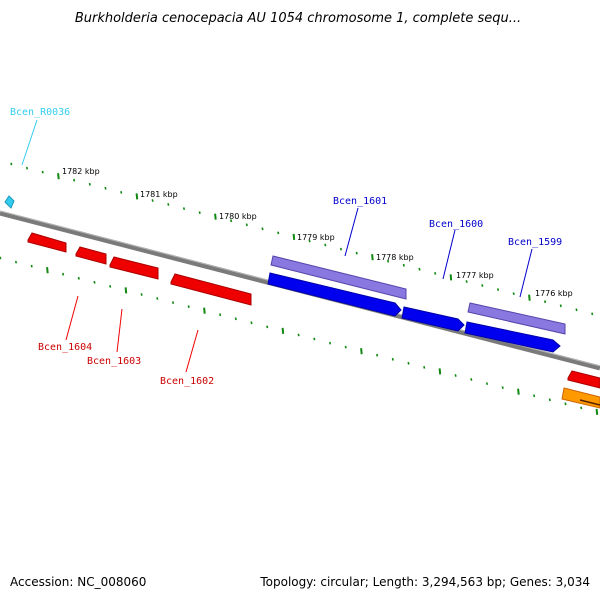 Image resolution: width=600 pixels, height=600 pixels. Describe the element at coordinates (456, 224) in the screenshot. I see `gene-label-bcen-1600: Bcen_1600` at that location.